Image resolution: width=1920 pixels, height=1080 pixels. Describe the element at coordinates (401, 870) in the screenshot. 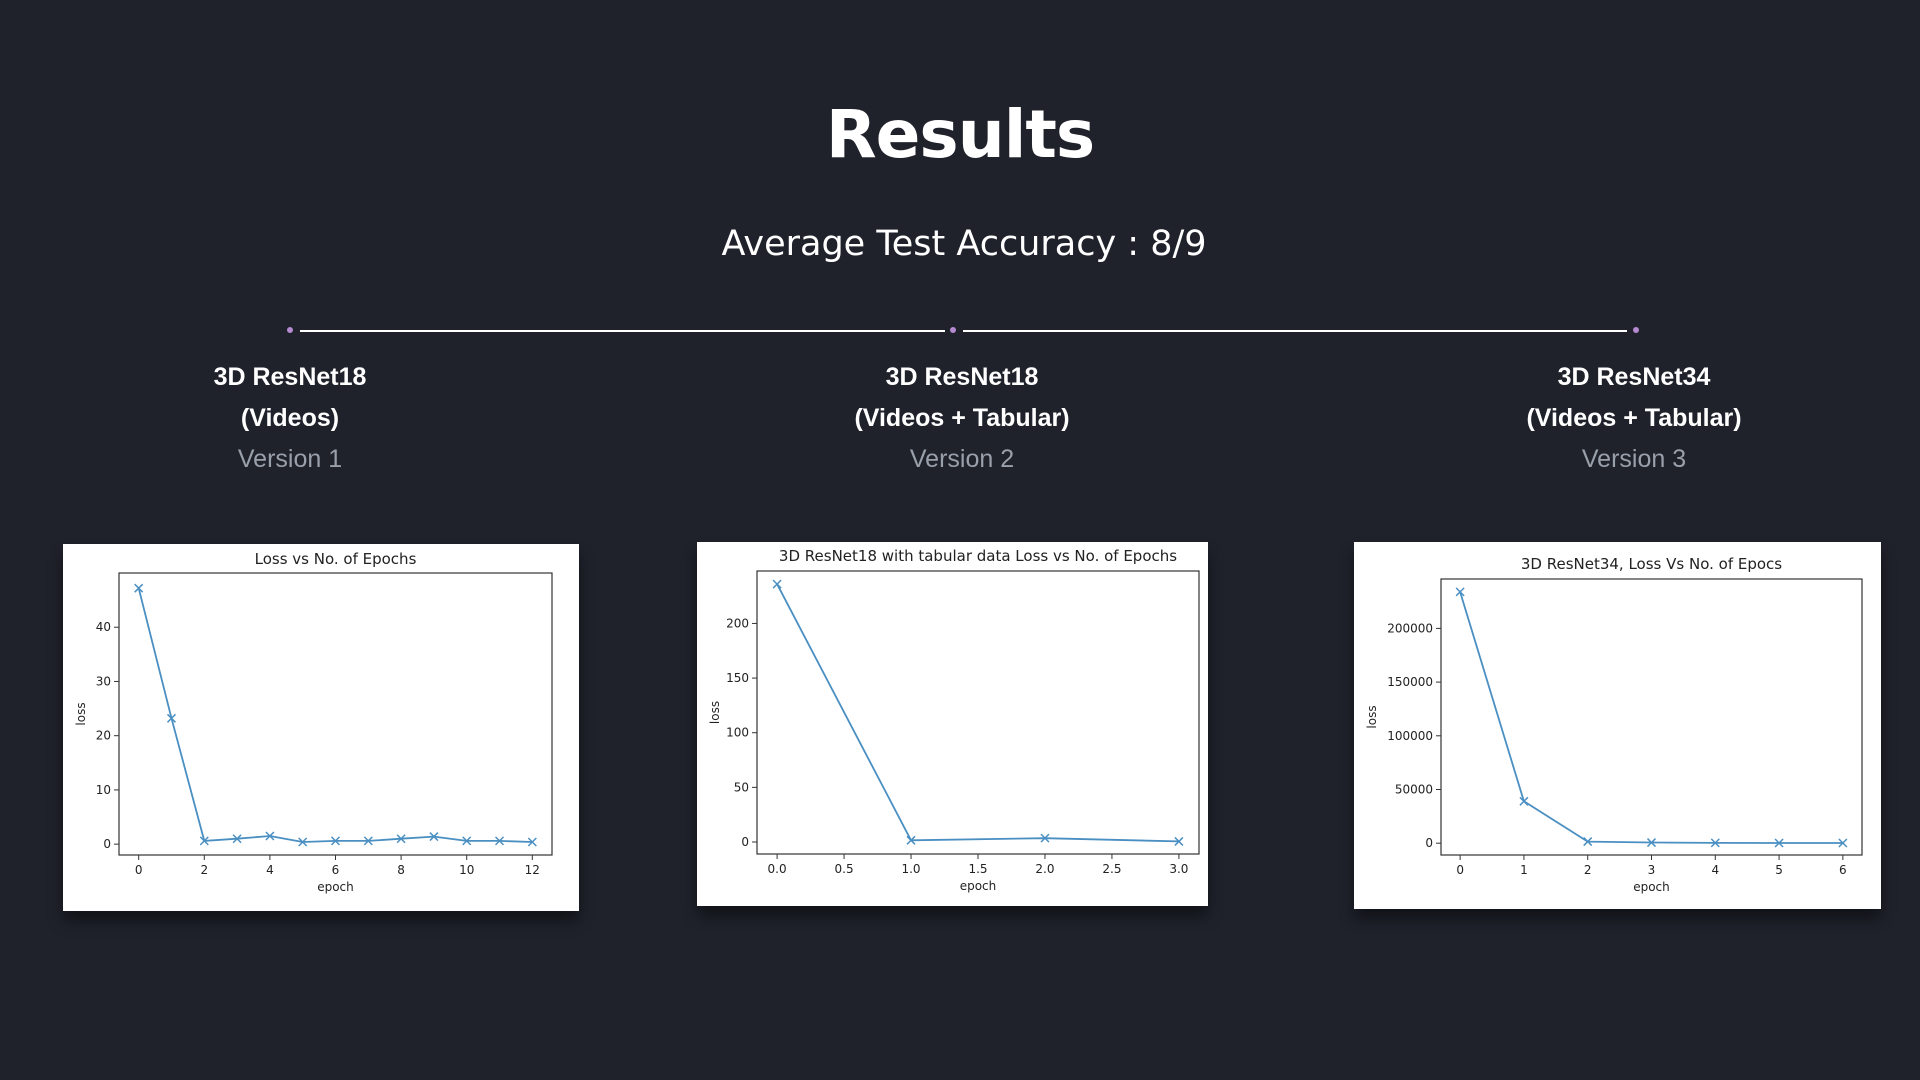

I see `x-tick-label: 8` at that location.